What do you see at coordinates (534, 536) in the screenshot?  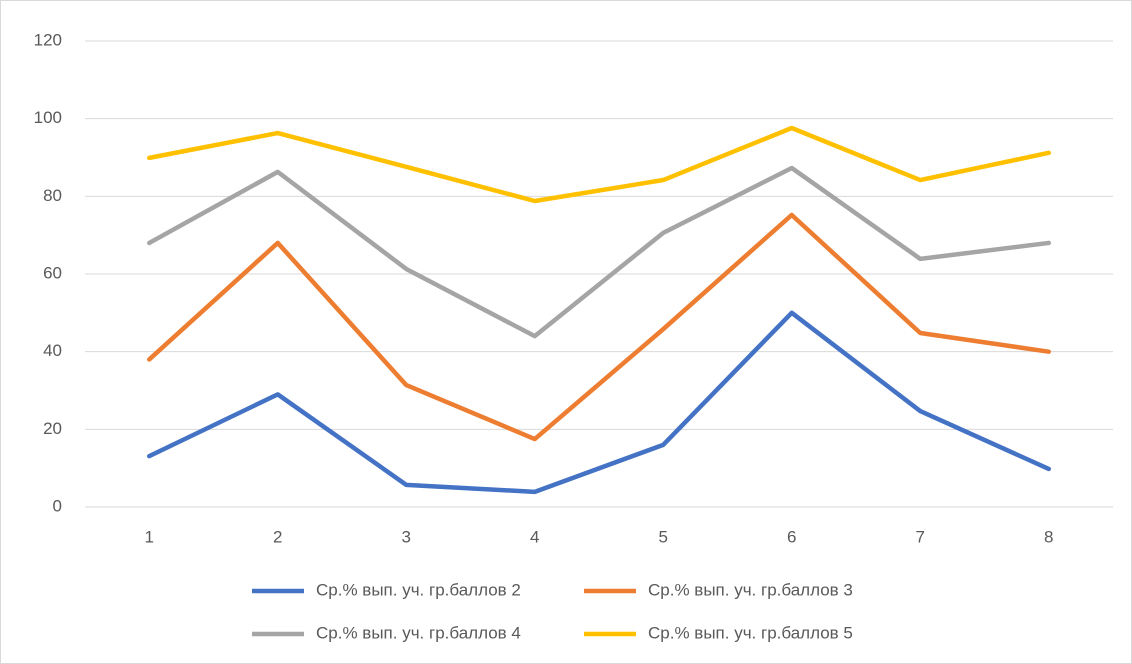 I see `x-tick-label: 4` at bounding box center [534, 536].